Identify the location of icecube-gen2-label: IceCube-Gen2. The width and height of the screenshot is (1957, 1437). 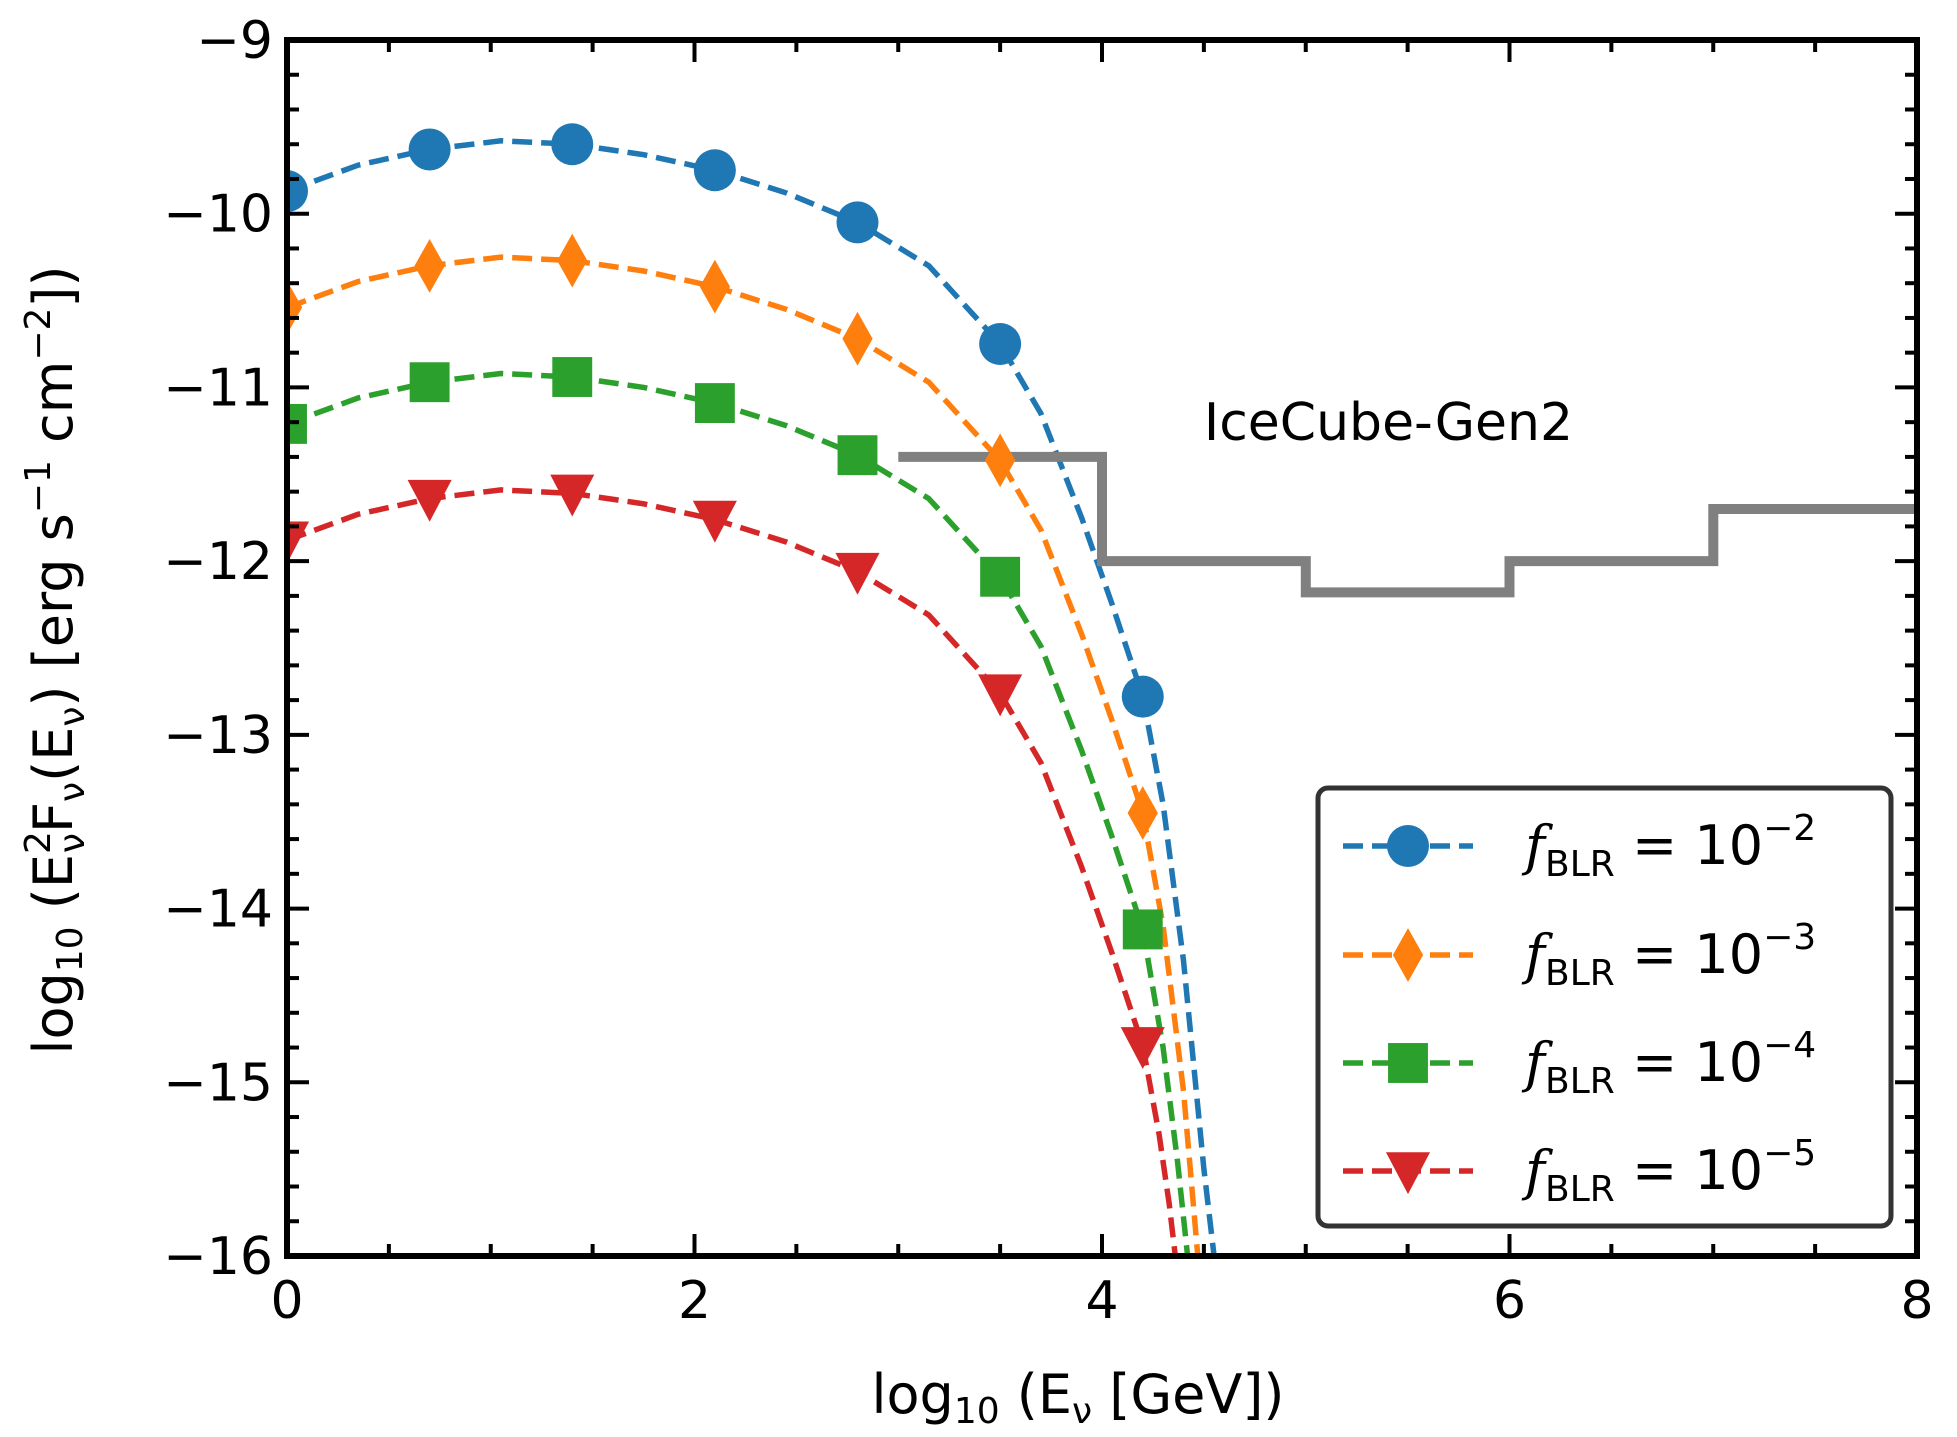
(1388, 423).